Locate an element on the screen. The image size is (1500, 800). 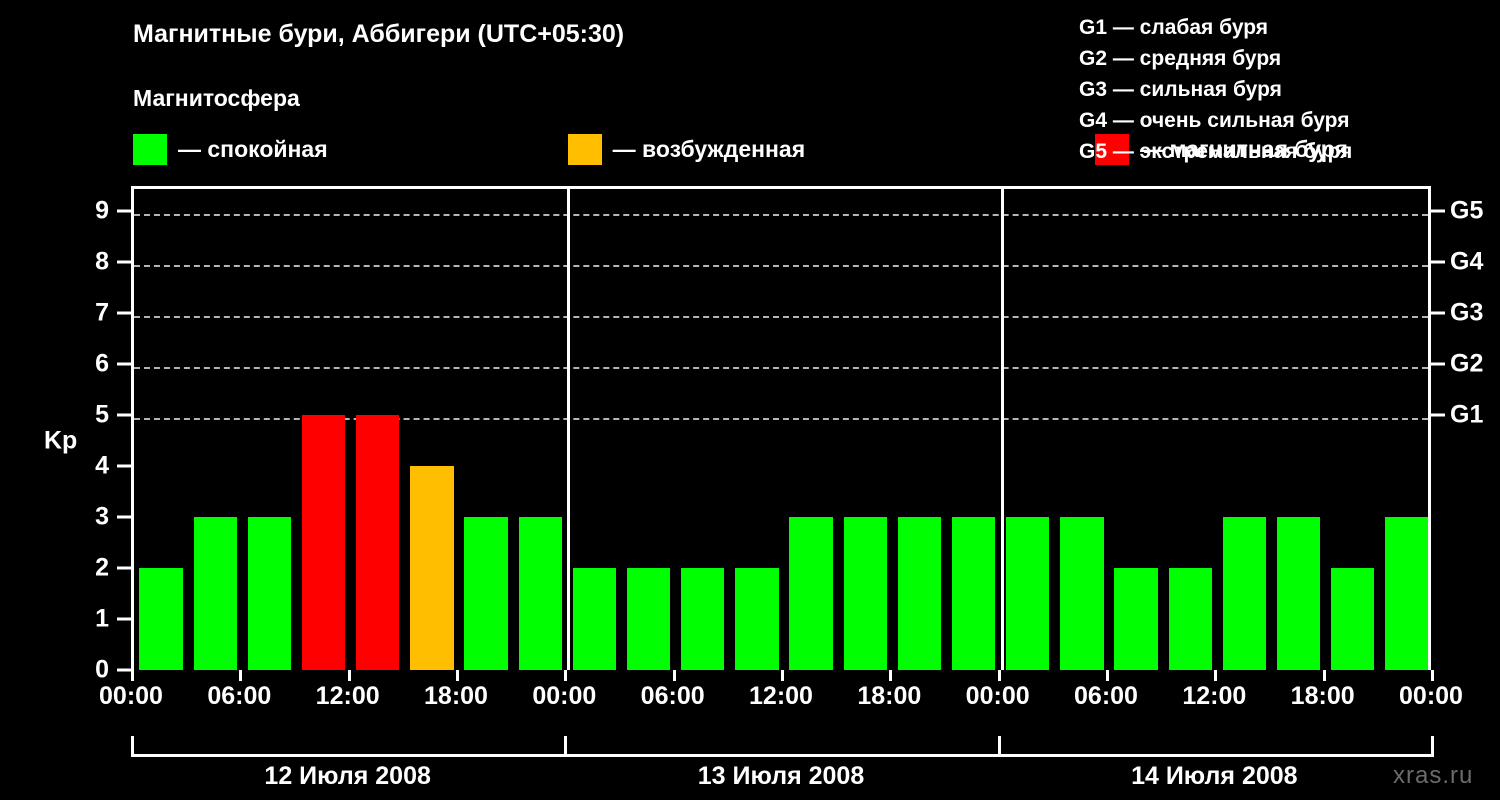
date-label-day-2: 13 Июля 2008 is located at coordinates (781, 776).